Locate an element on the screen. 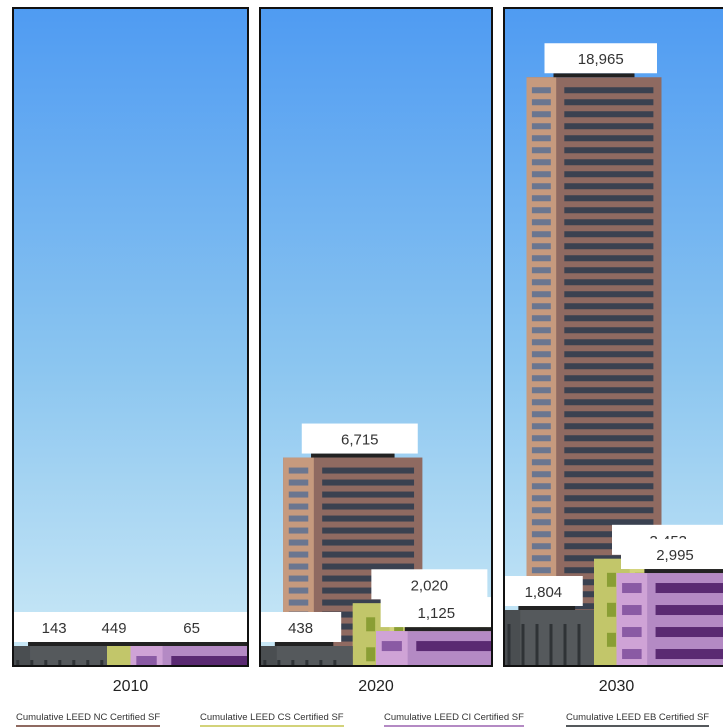 The width and height of the screenshot is (723, 728). data-label-nc-2020: 6,715 is located at coordinates (359, 438).